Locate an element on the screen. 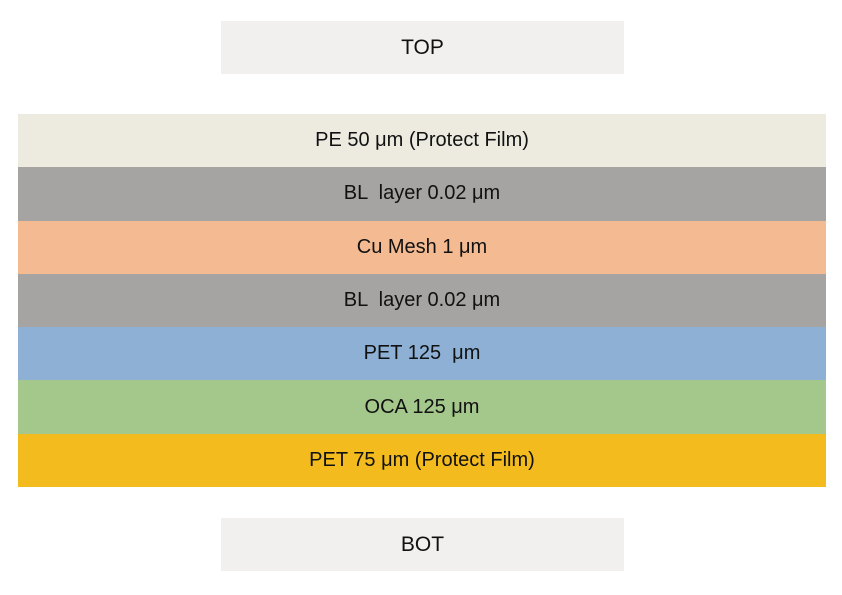  bottom-label: BOT is located at coordinates (422, 544).